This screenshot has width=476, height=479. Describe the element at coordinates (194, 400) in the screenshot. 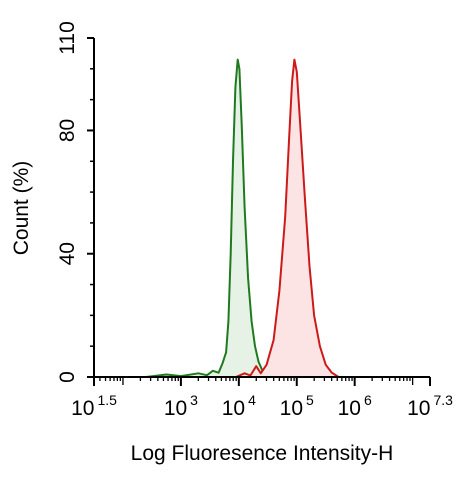

I see `x-tick-exponent: 3` at that location.